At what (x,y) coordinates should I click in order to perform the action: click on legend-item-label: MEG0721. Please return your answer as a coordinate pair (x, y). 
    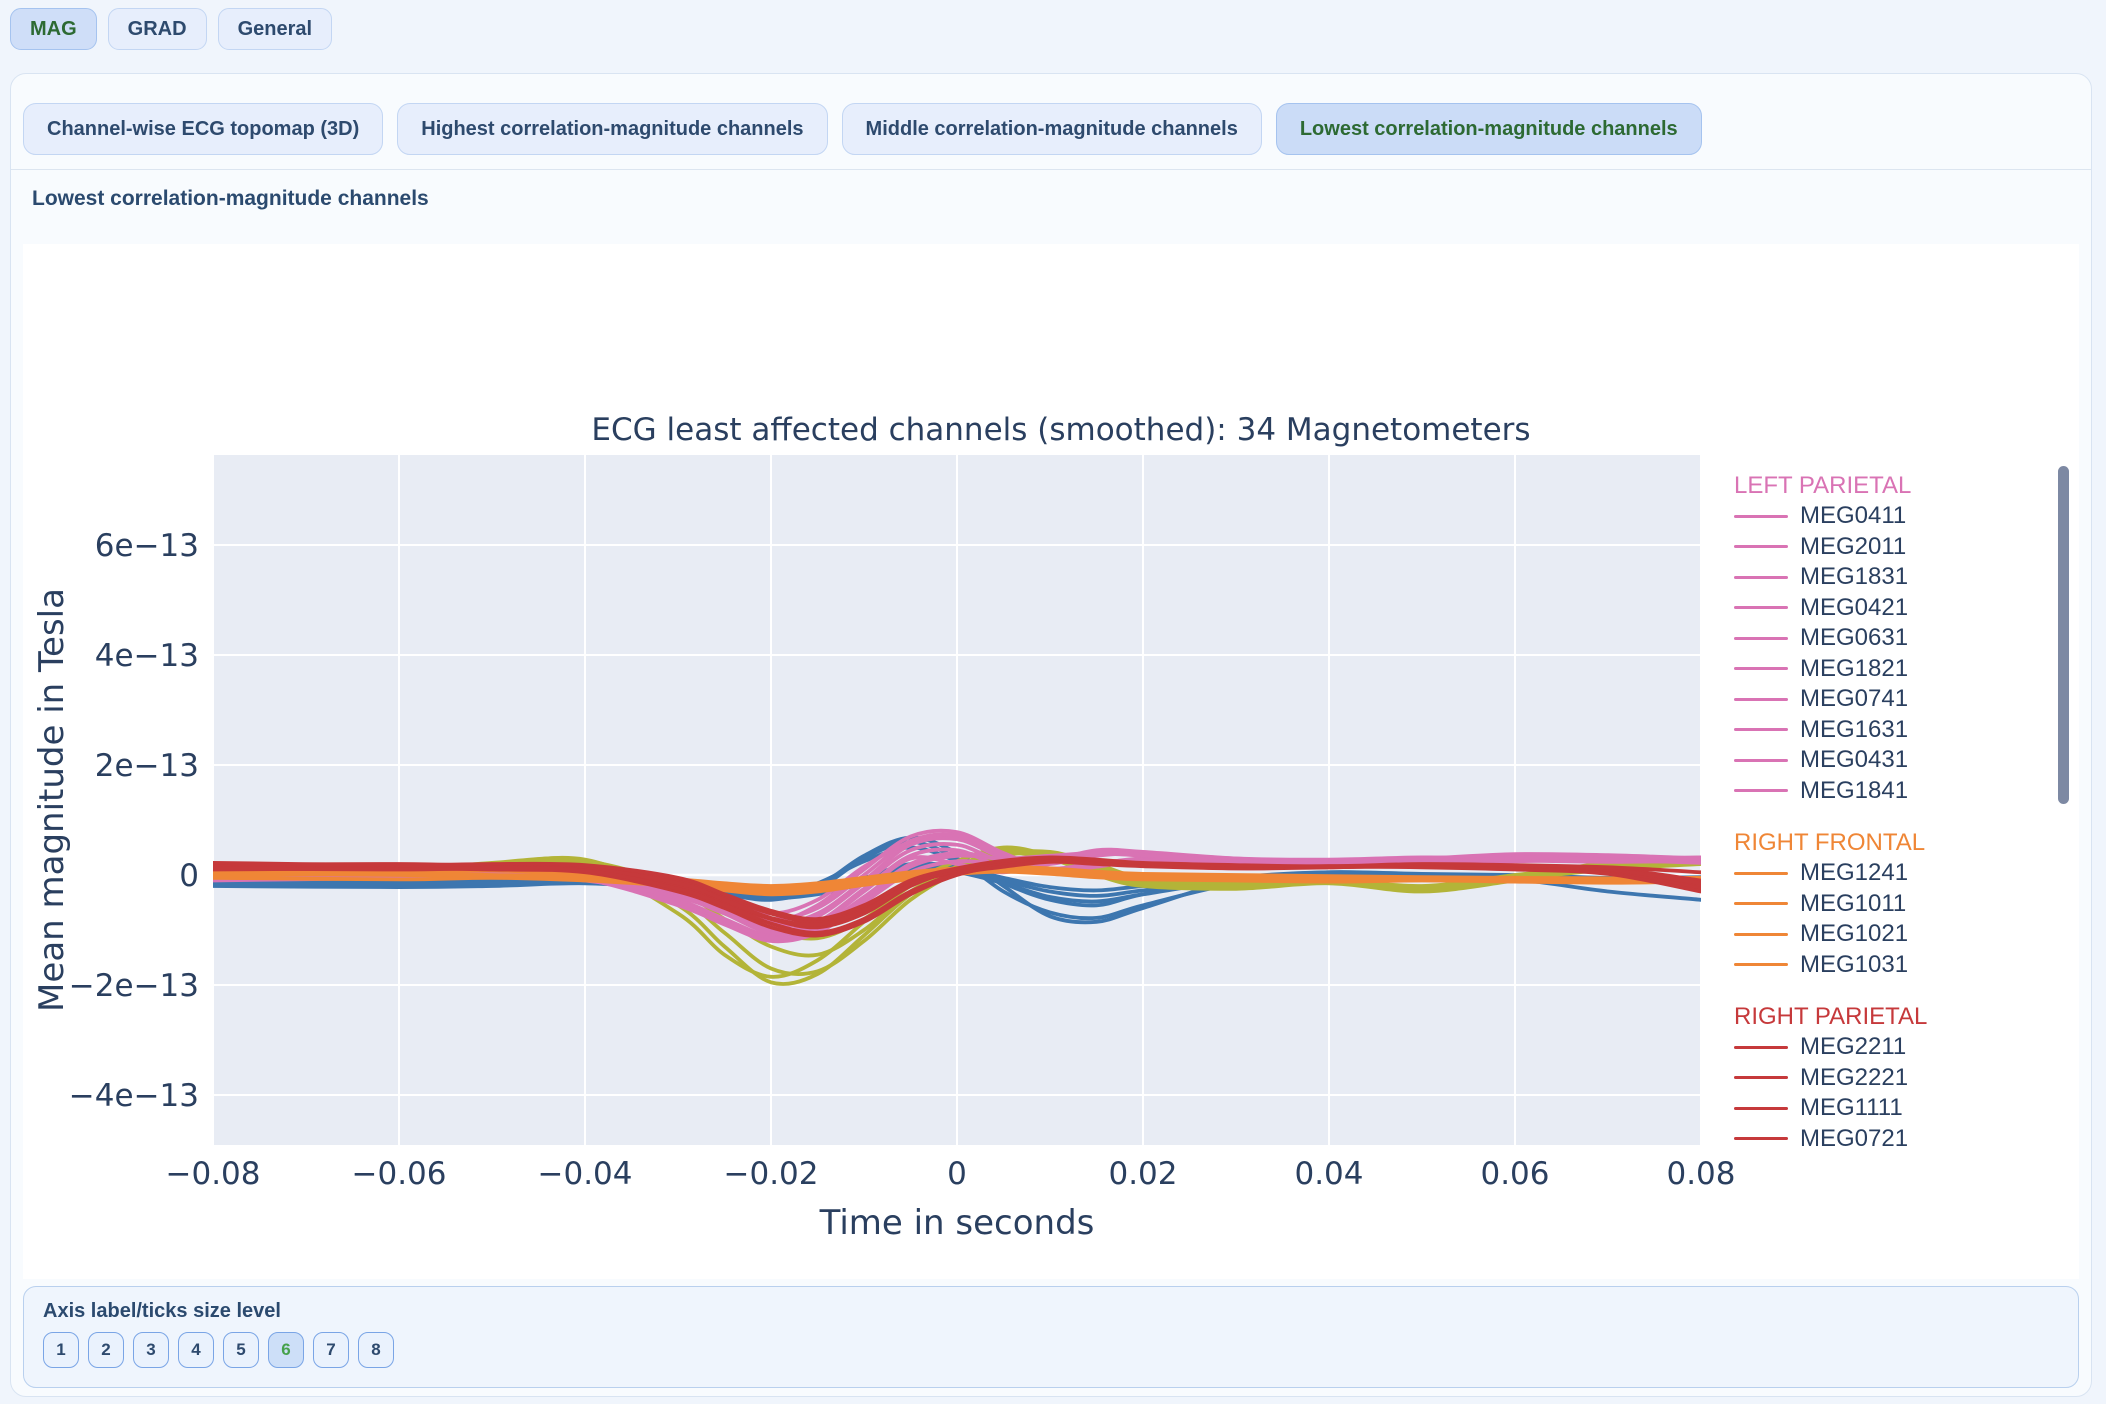
    Looking at the image, I should click on (1854, 1138).